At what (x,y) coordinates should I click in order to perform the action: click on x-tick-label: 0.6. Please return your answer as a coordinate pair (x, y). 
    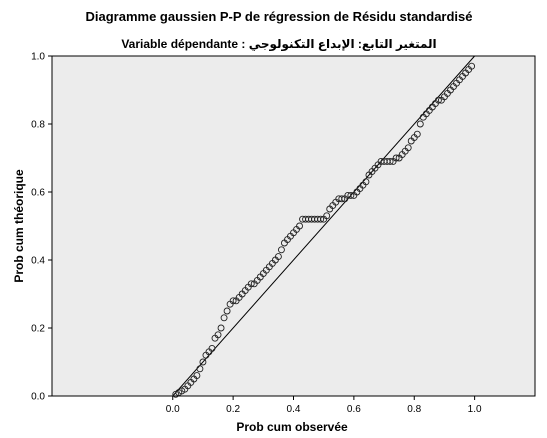
    Looking at the image, I should click on (354, 409).